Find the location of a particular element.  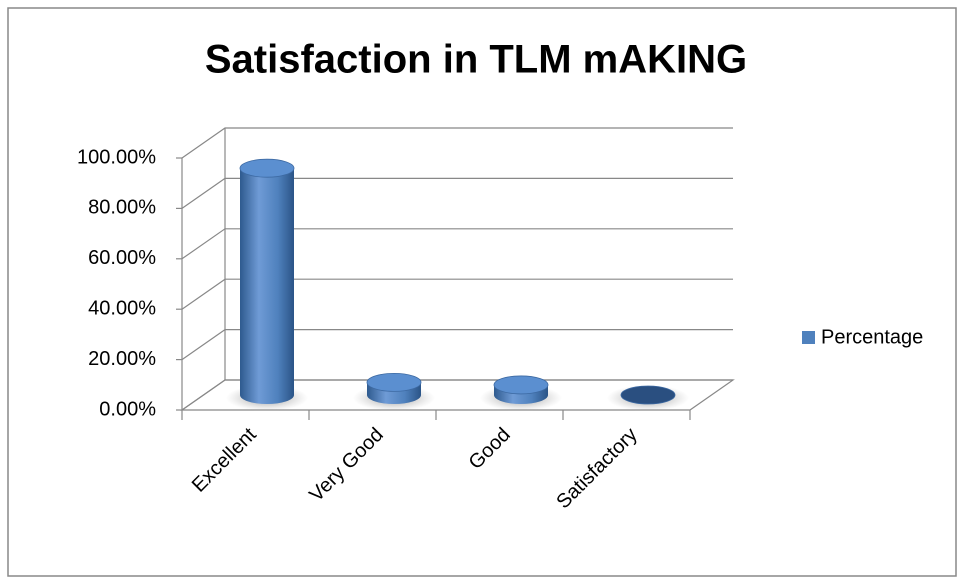

y-tick-label: 40.00% is located at coordinates (122, 308).